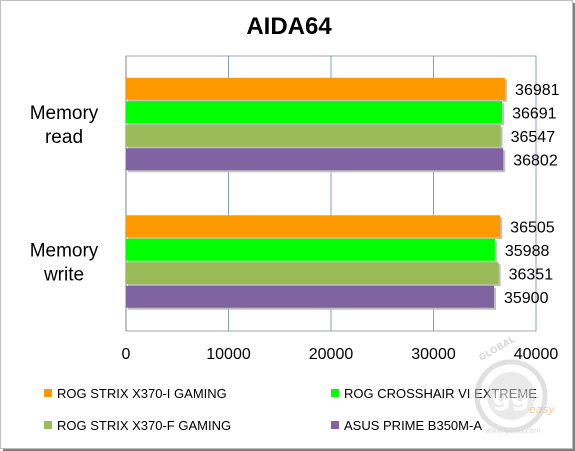  Describe the element at coordinates (542, 409) in the screenshot. I see `watermark-sub: easy` at that location.